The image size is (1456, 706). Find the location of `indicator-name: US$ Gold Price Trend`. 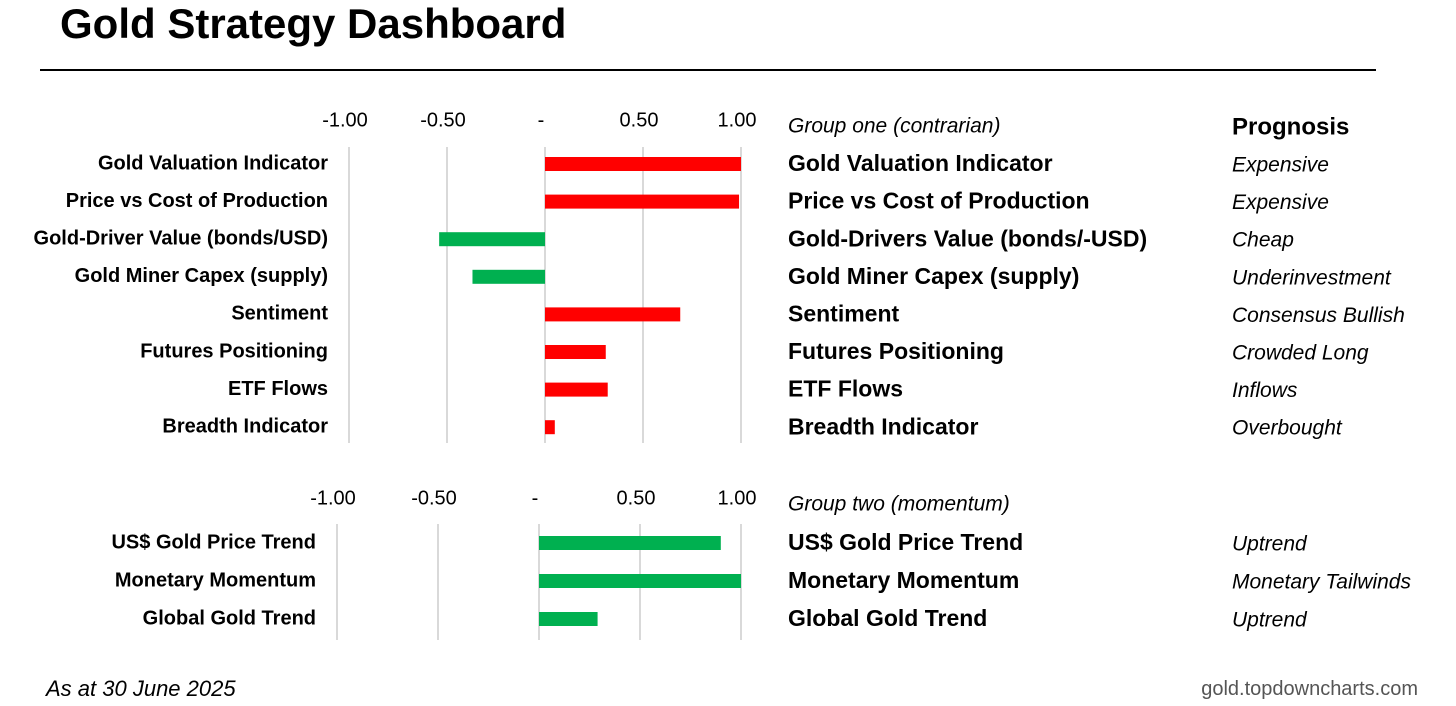

indicator-name: US$ Gold Price Trend is located at coordinates (905, 542).